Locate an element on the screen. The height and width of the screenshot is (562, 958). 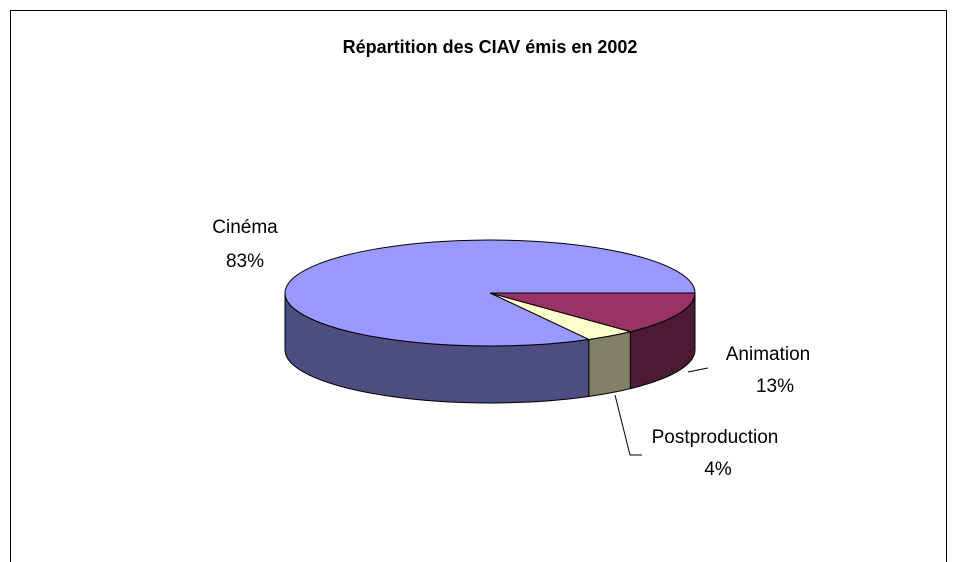
slice-label: Animation is located at coordinates (768, 354).